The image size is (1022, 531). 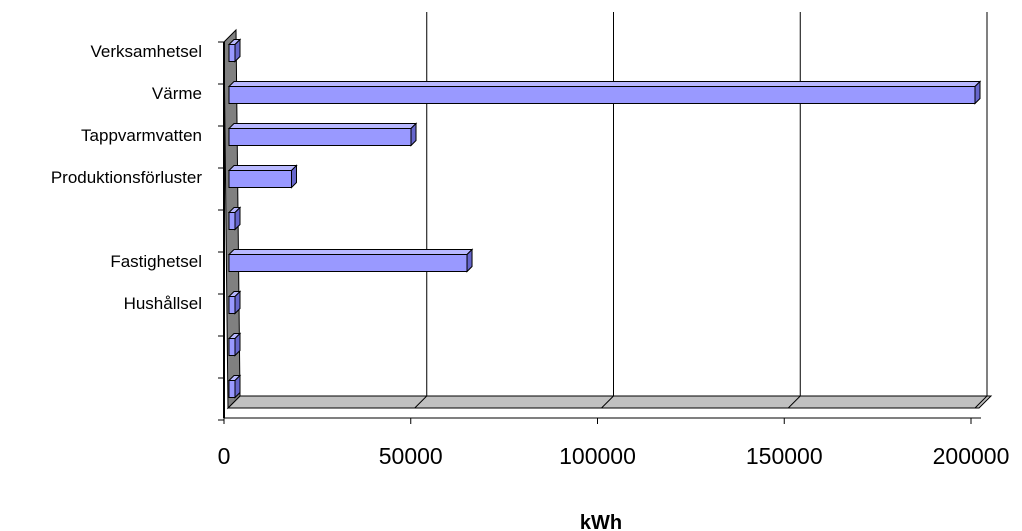 What do you see at coordinates (784, 456) in the screenshot?
I see `x-tick-label: 150000` at bounding box center [784, 456].